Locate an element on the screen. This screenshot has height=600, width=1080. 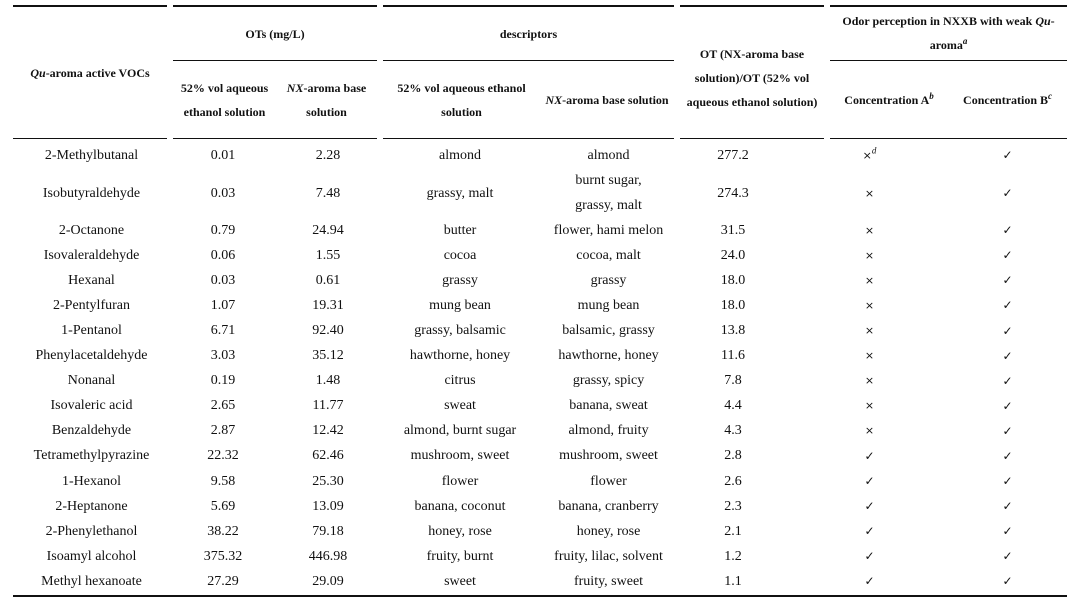
cell-desc-ethanol: sweat is located at coordinates (460, 406).